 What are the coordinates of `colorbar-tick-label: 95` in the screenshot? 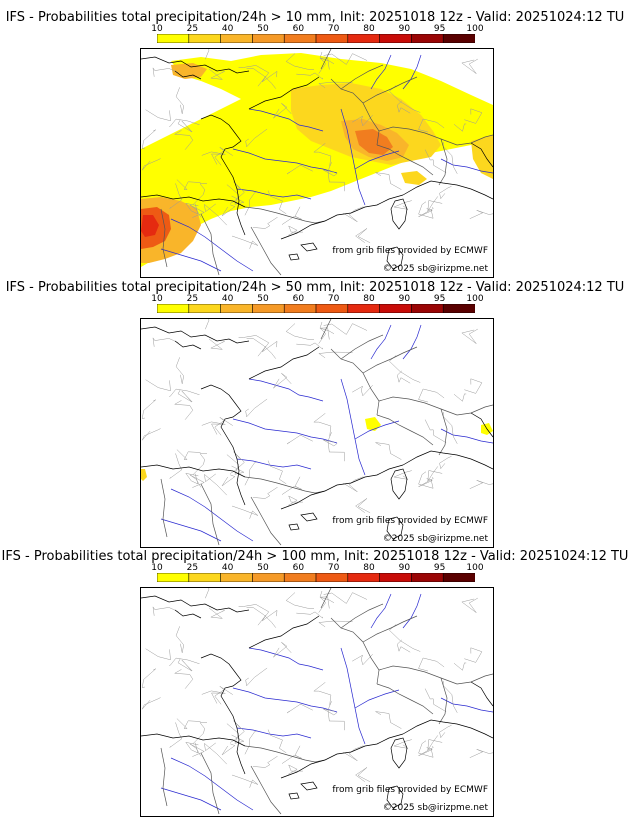 It's located at (439, 299).